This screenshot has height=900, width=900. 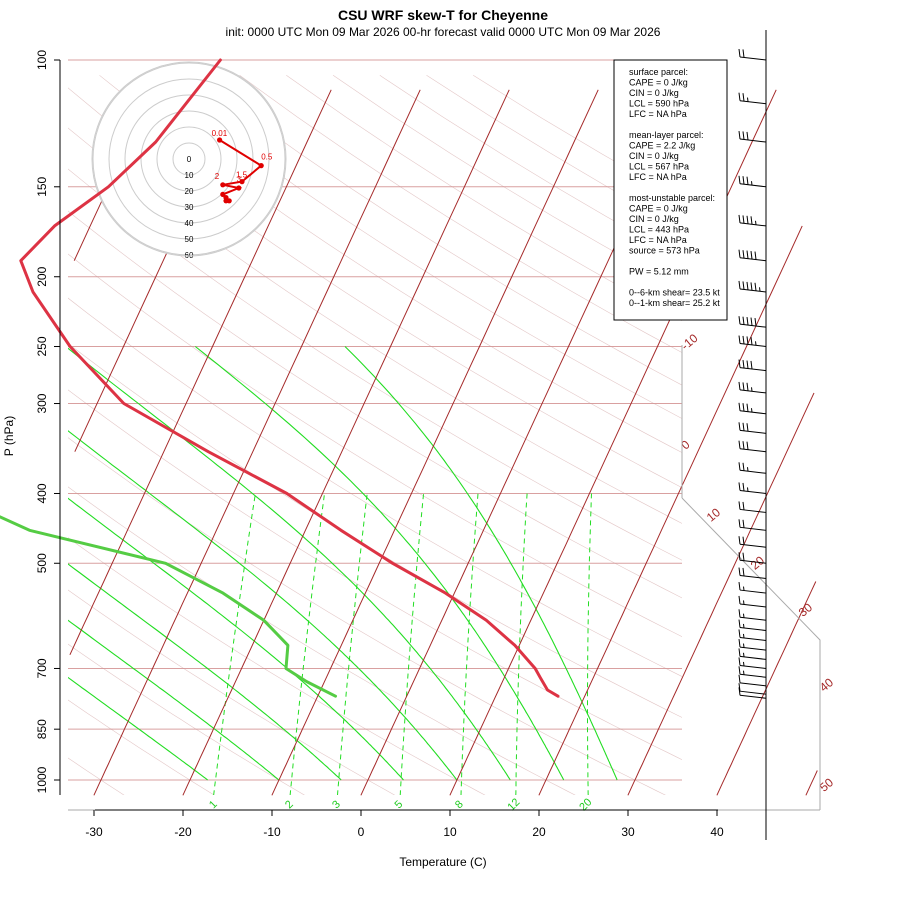 I want to click on y-tick-label: 400, so click(x=42, y=493).